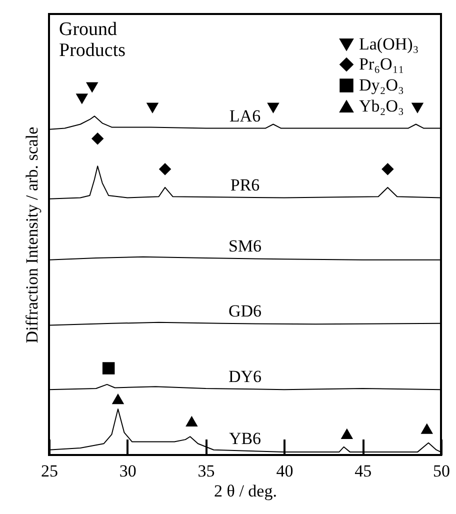  I want to click on legend-label: YB6, so click(245, 438).